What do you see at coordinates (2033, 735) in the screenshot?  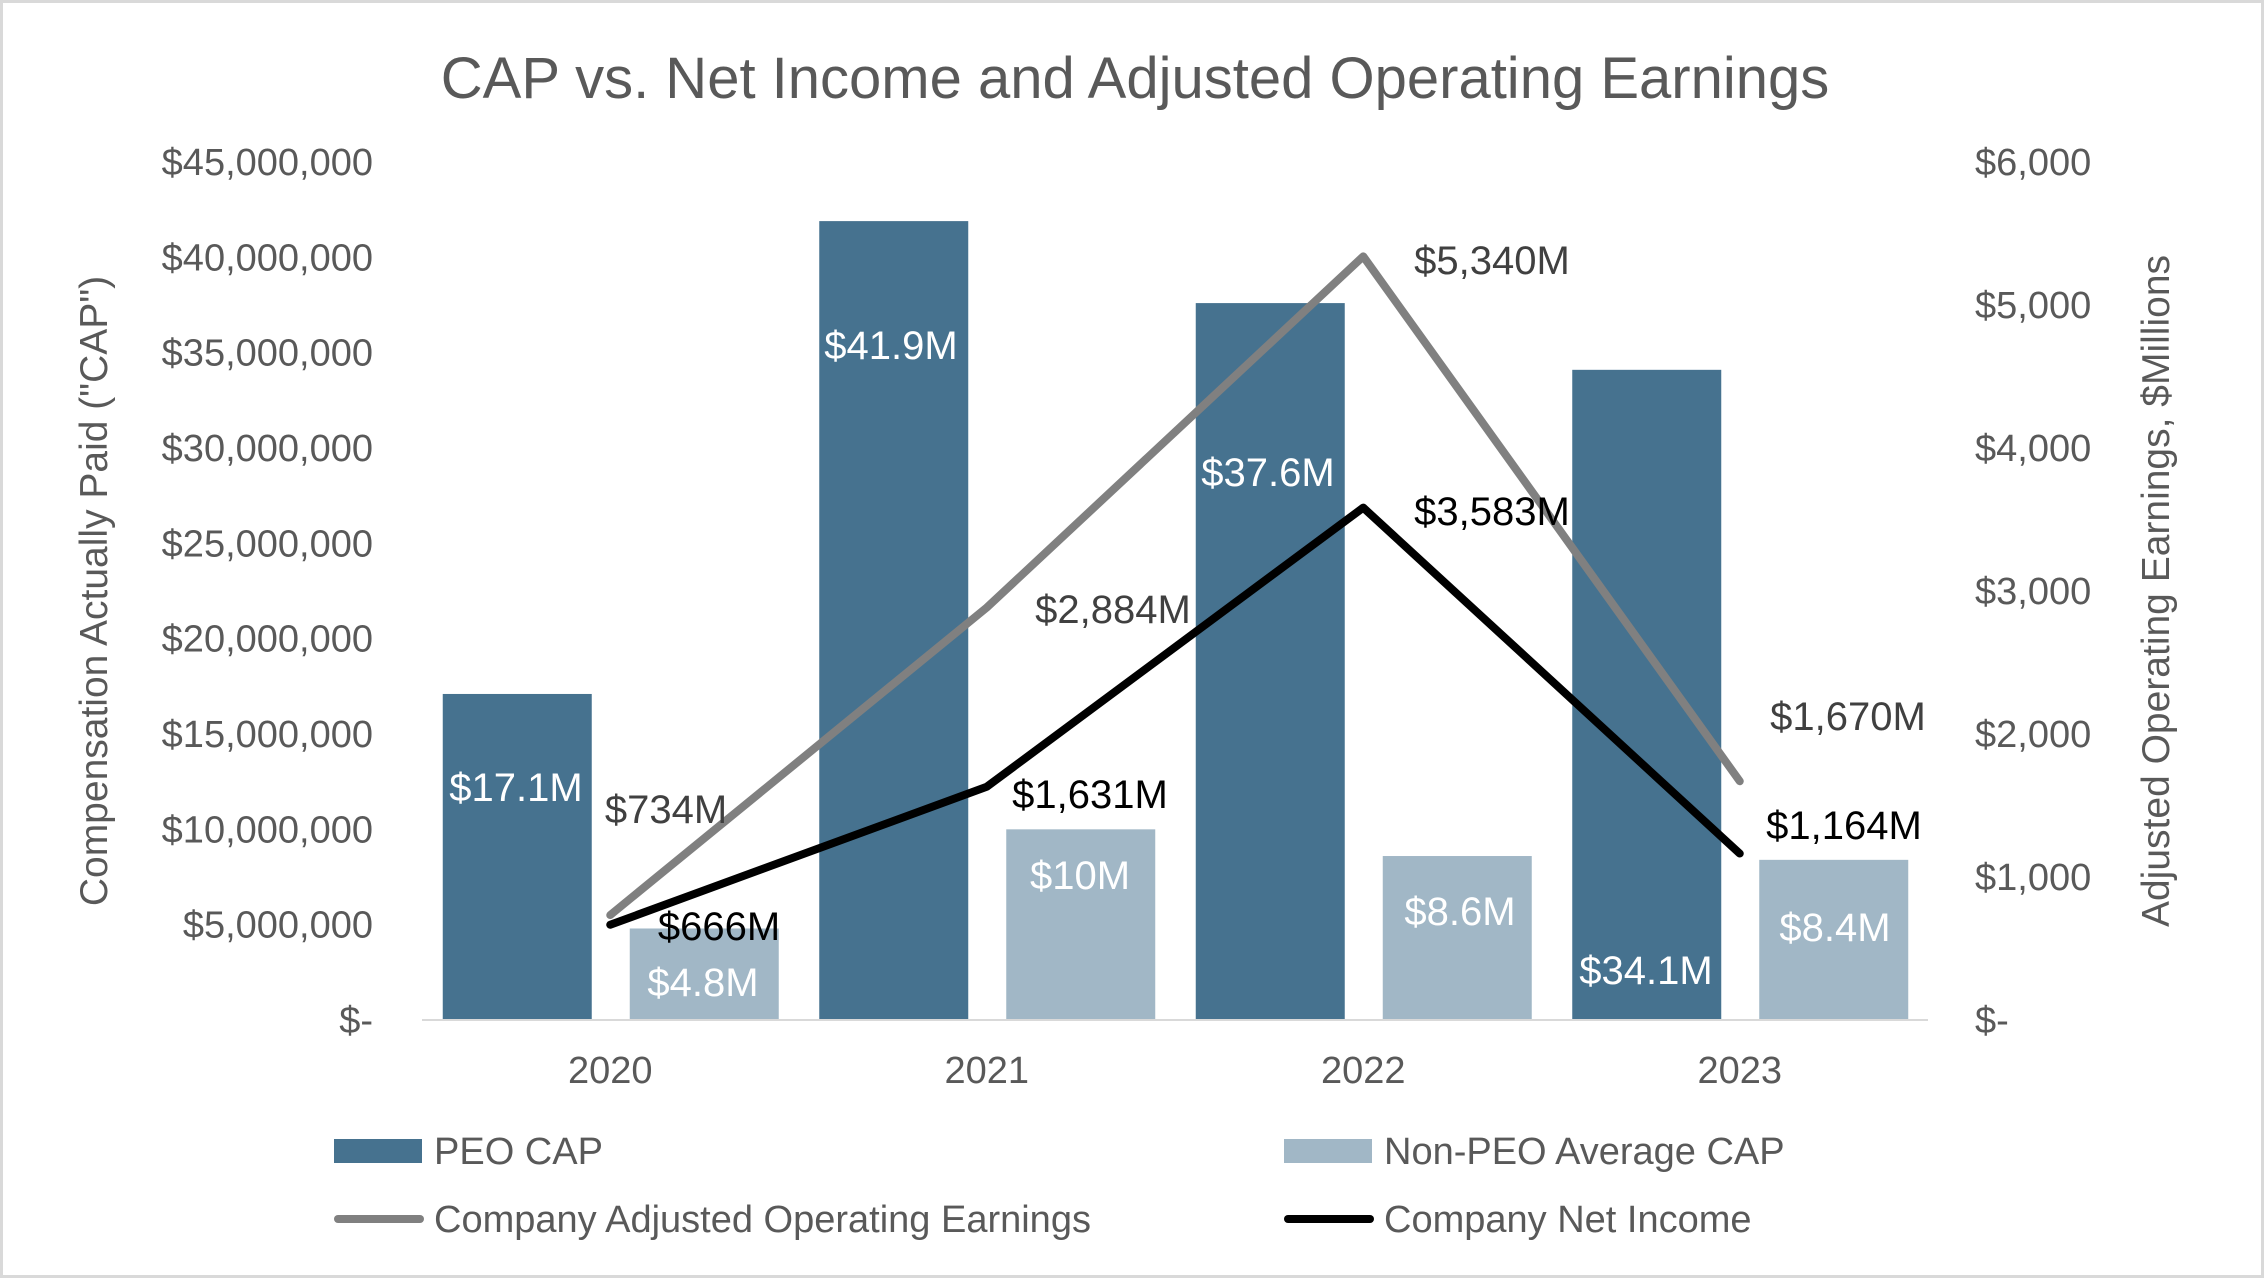 I see `right-tick-label: $2,000` at bounding box center [2033, 735].